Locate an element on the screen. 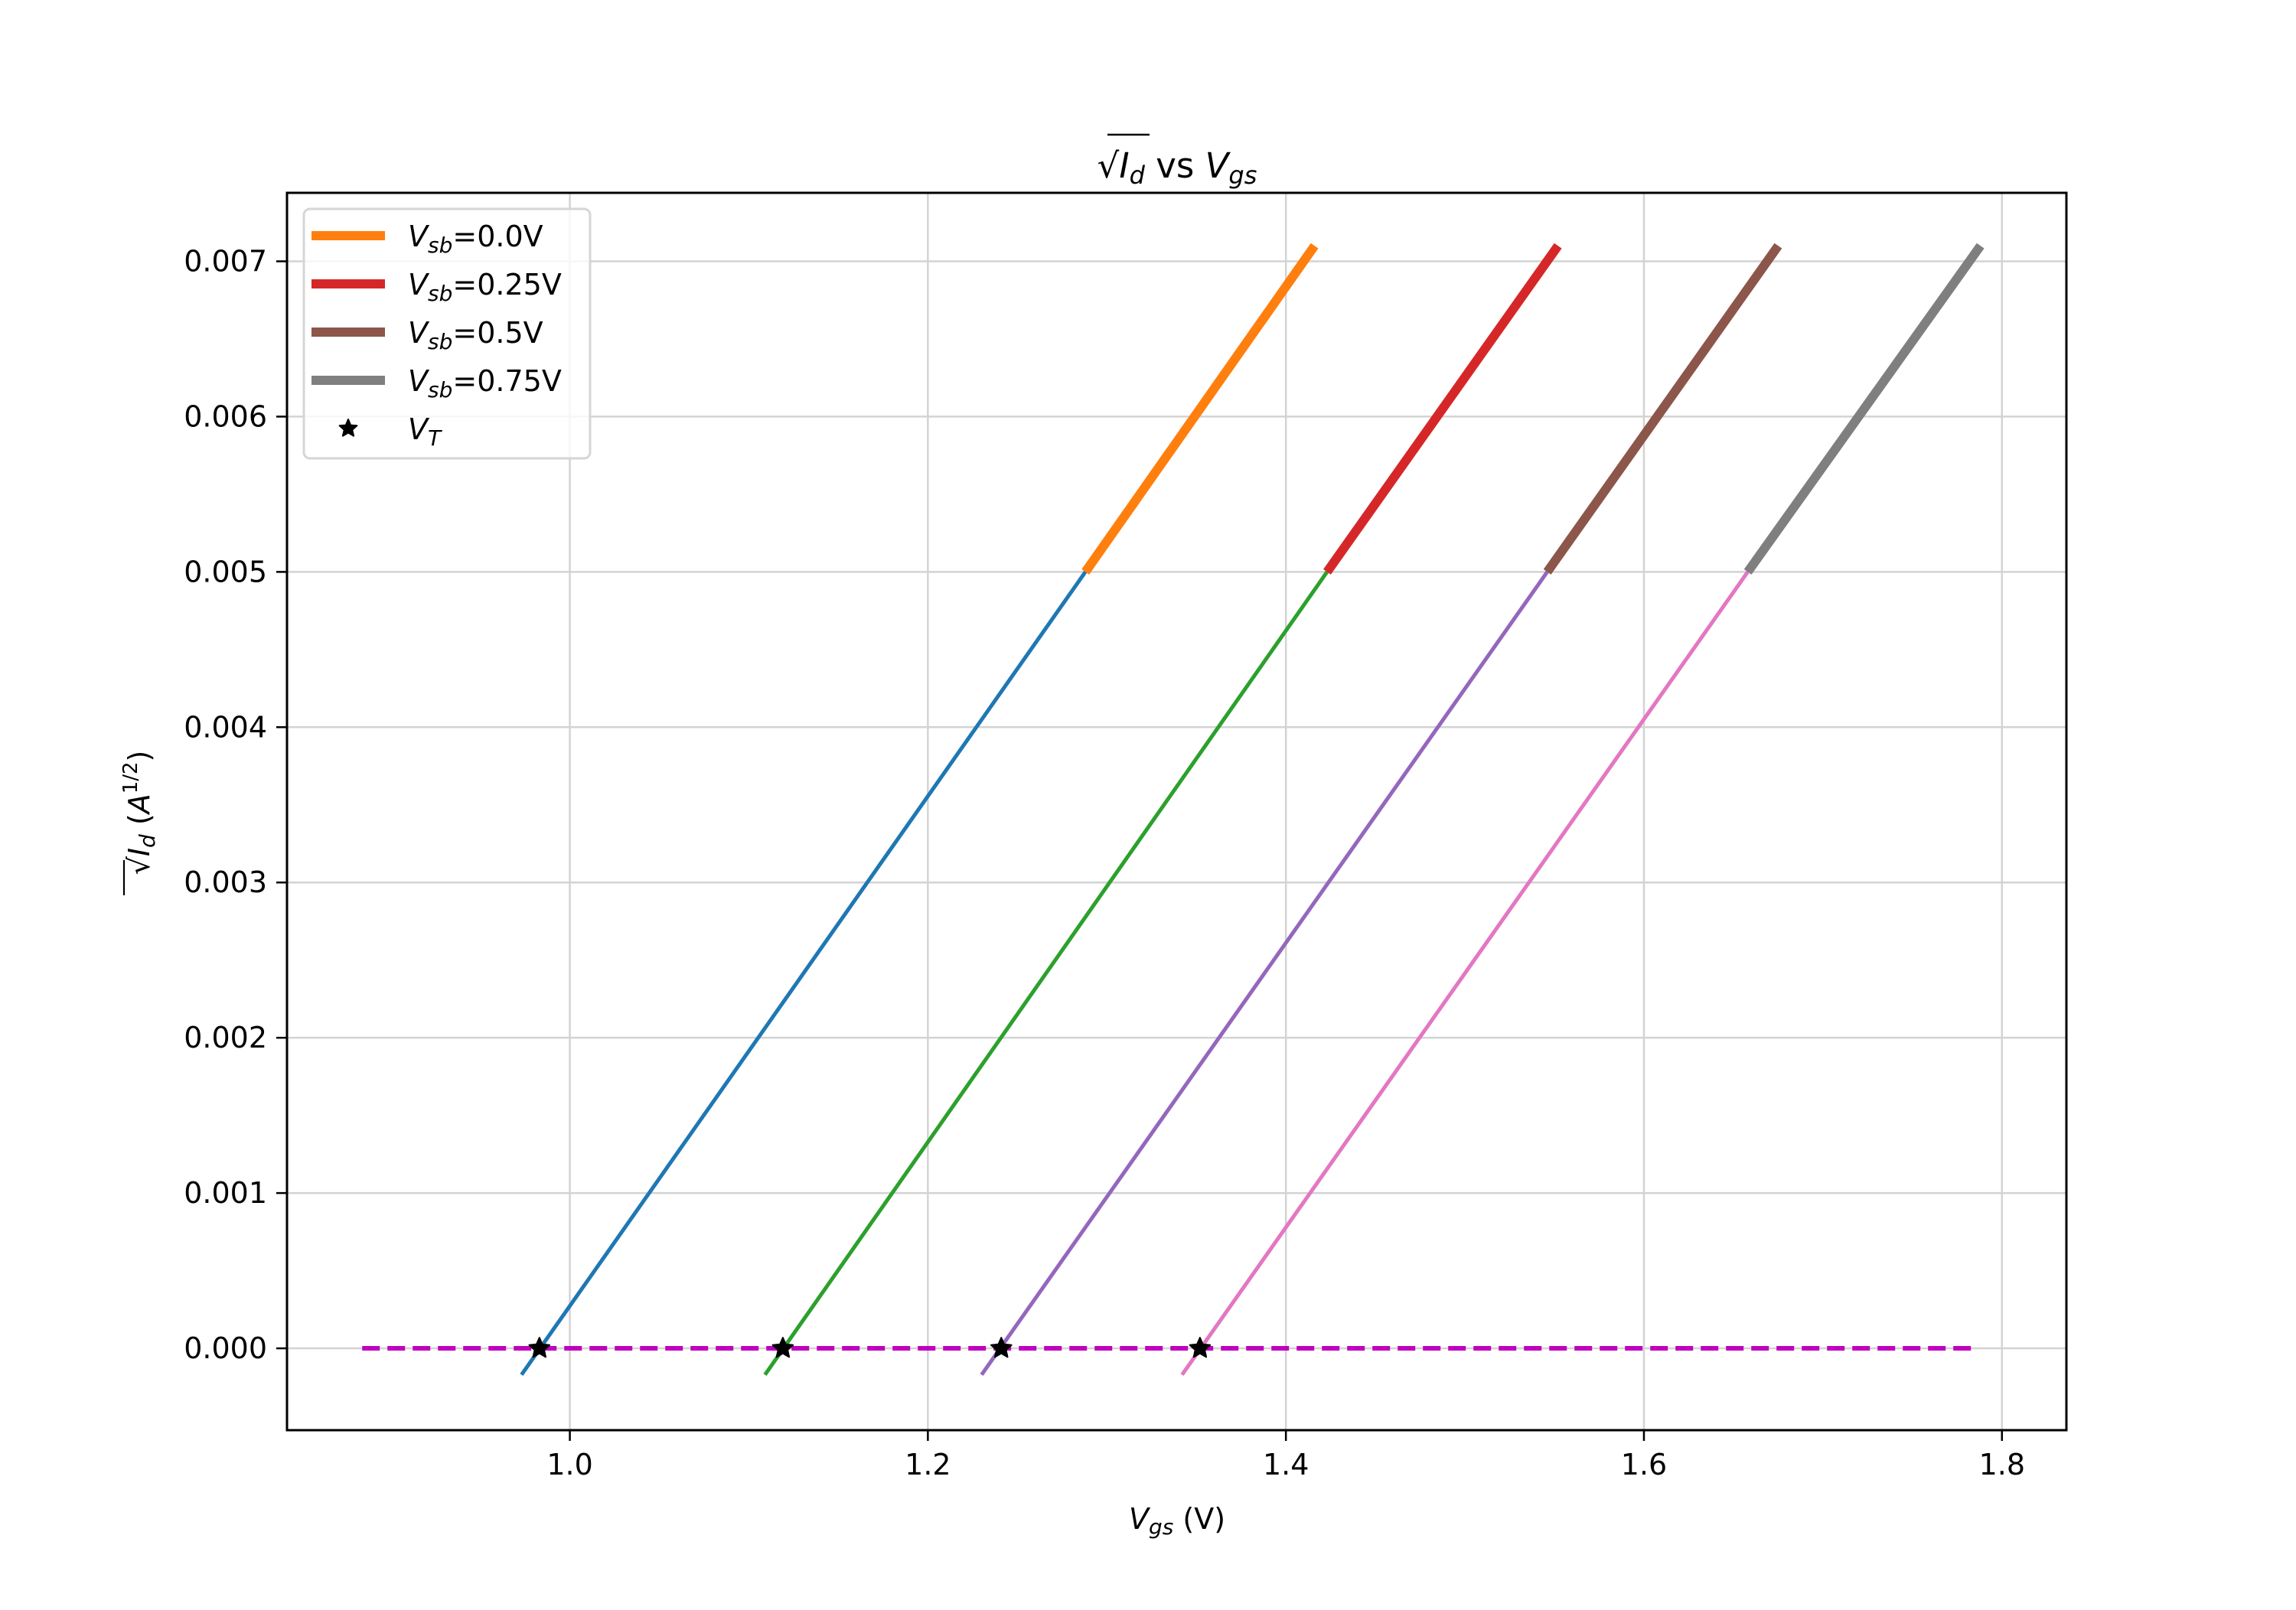  x-label-sub: gs is located at coordinates (1161, 1527).